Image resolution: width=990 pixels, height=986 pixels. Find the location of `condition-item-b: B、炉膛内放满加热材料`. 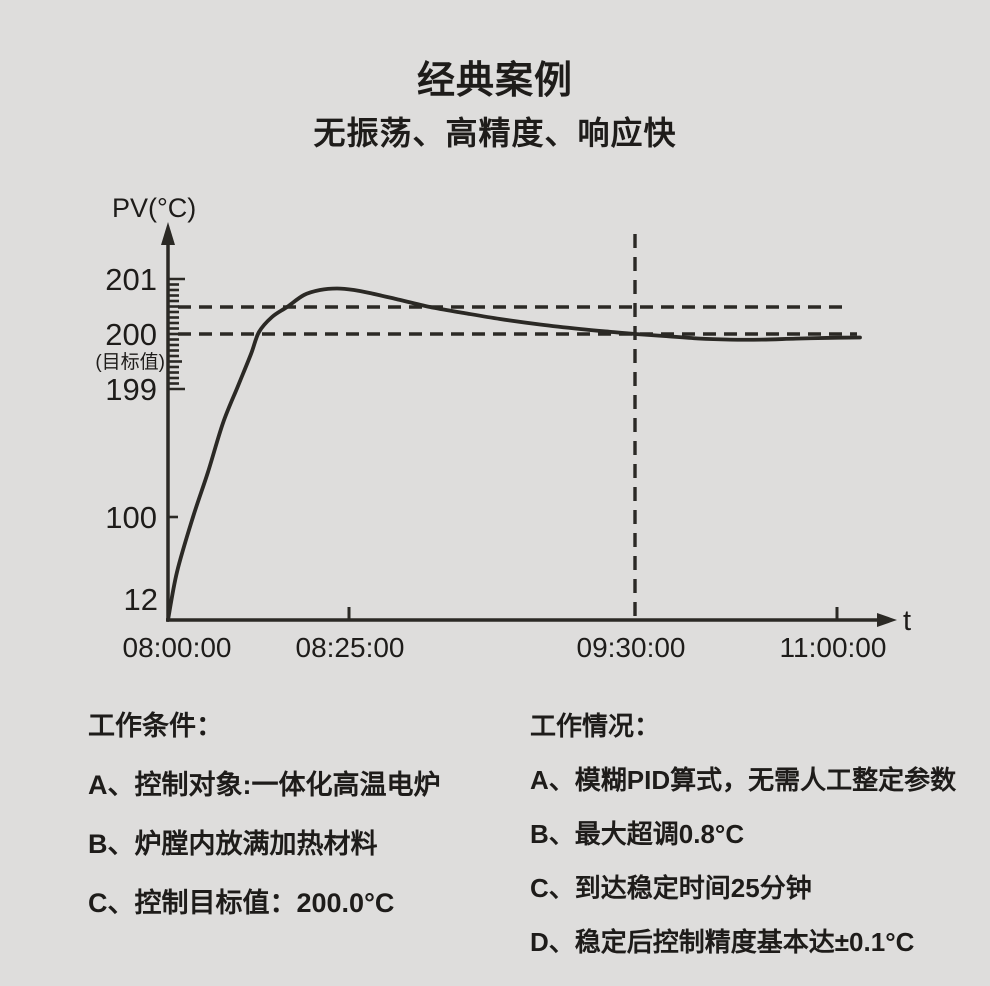

condition-item-b: B、炉膛内放满加热材料 is located at coordinates (233, 844).